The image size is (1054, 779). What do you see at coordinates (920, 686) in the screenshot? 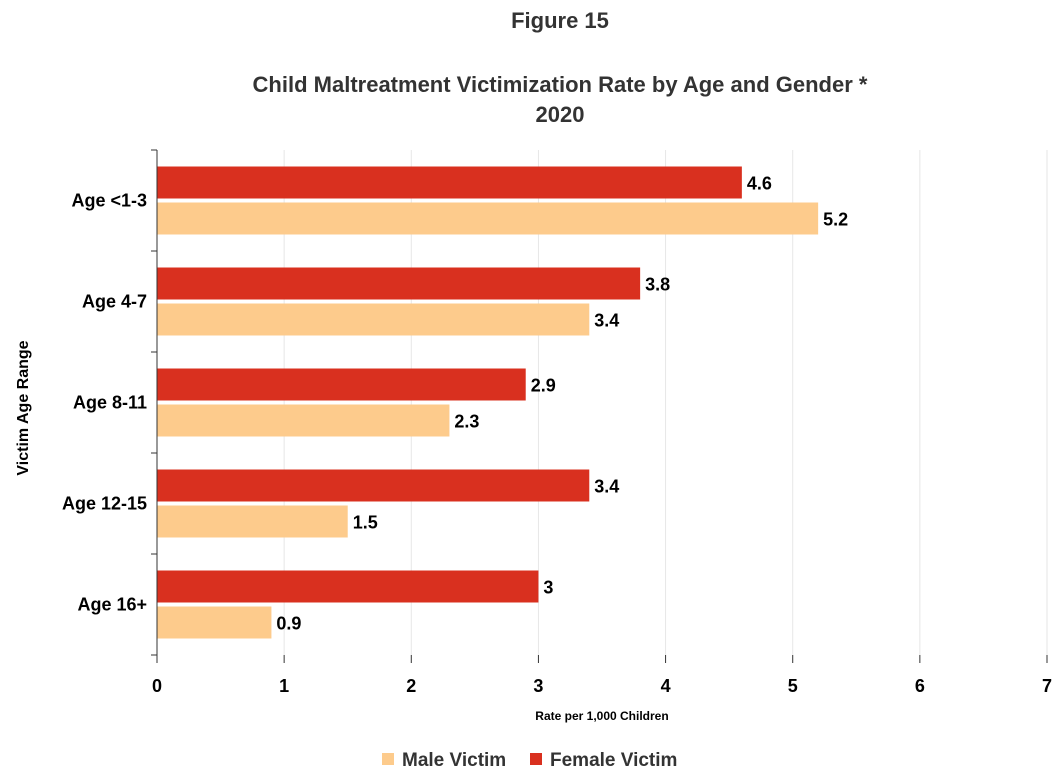
I see `x-tick-label: 6` at bounding box center [920, 686].